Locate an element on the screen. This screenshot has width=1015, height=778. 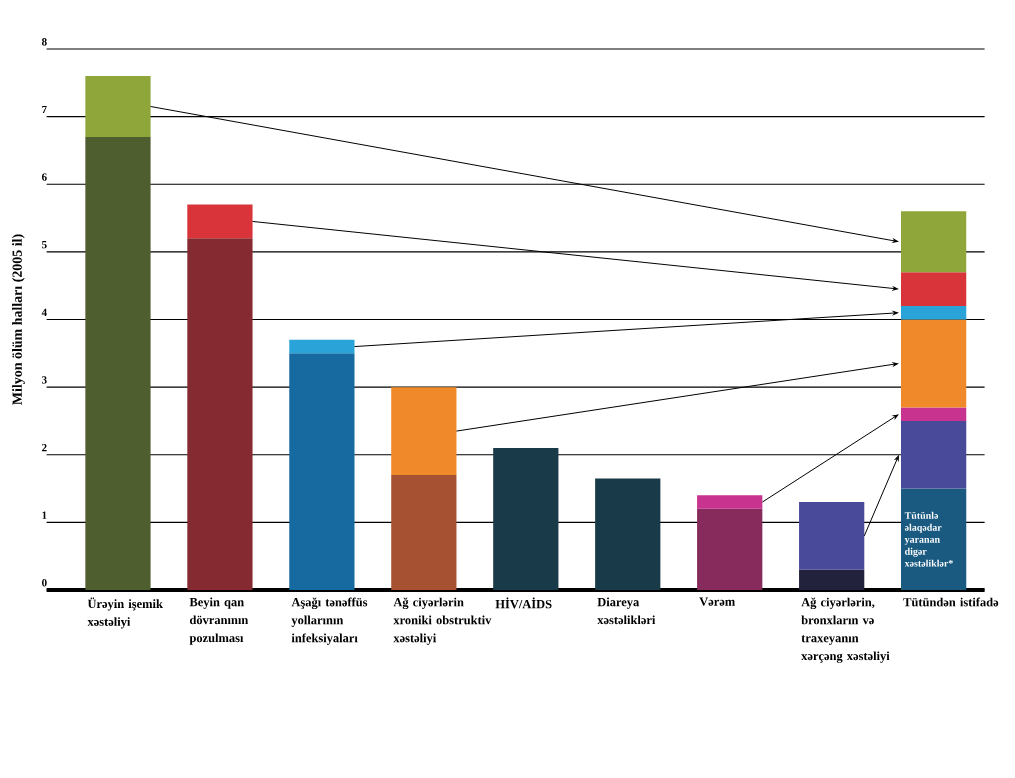
x-tick-label: Ürəyin işemik xəstəliyi is located at coordinates (125, 613).